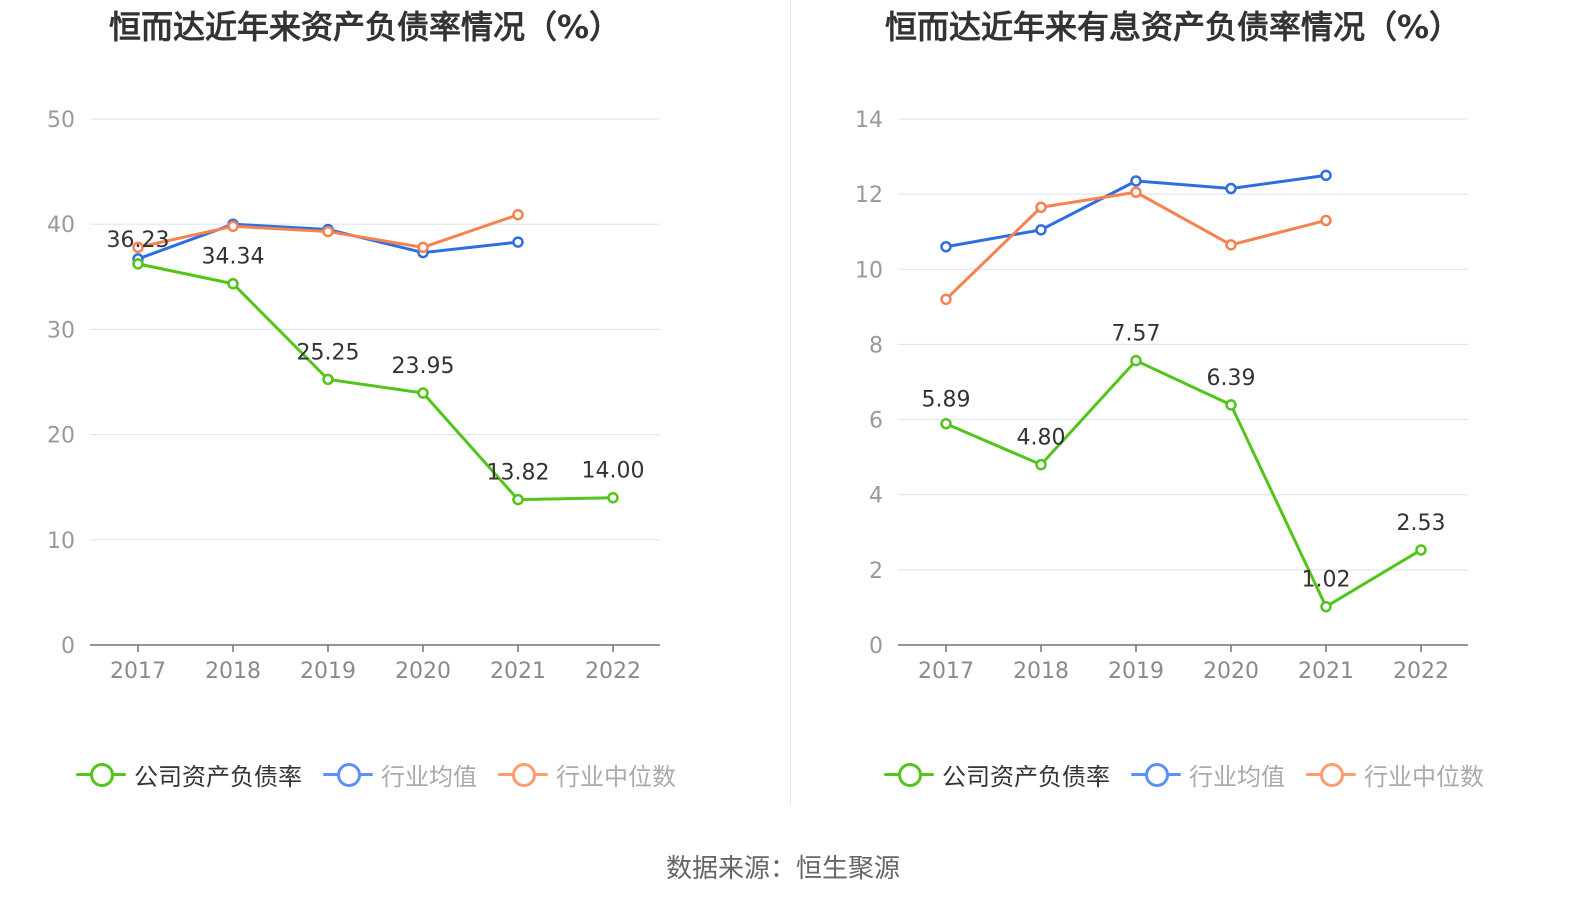 This screenshot has width=1590, height=918. I want to click on y-tick-label: 8, so click(876, 345).